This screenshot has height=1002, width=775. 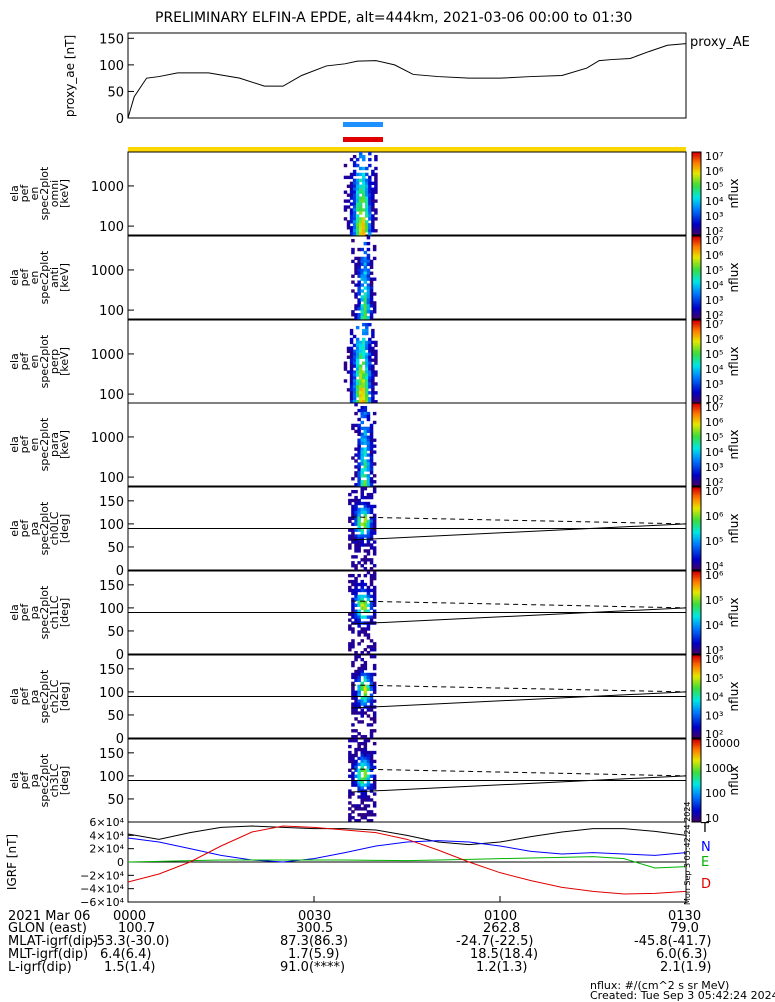 I want to click on loss-cone-line, so click(x=519, y=784).